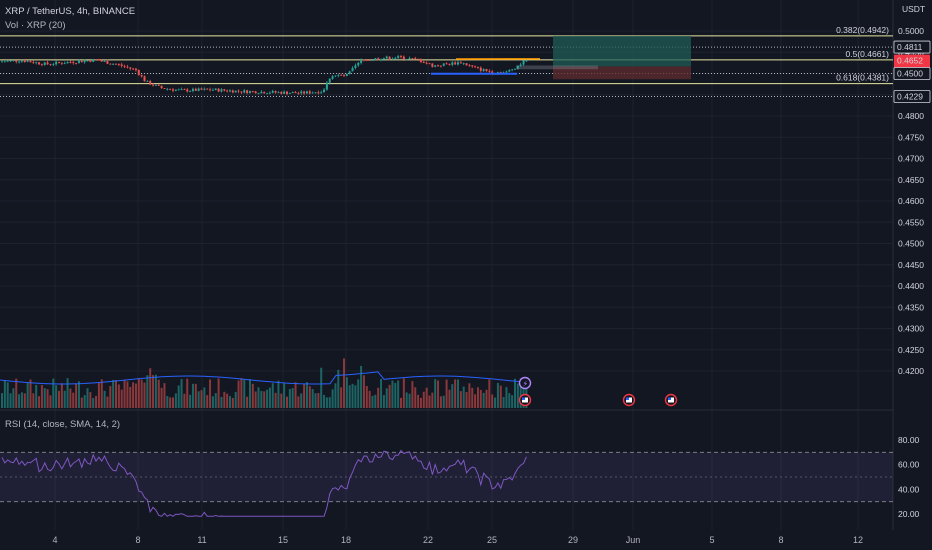  I want to click on fib-level-label: 0.5(0.4661), so click(868, 54).